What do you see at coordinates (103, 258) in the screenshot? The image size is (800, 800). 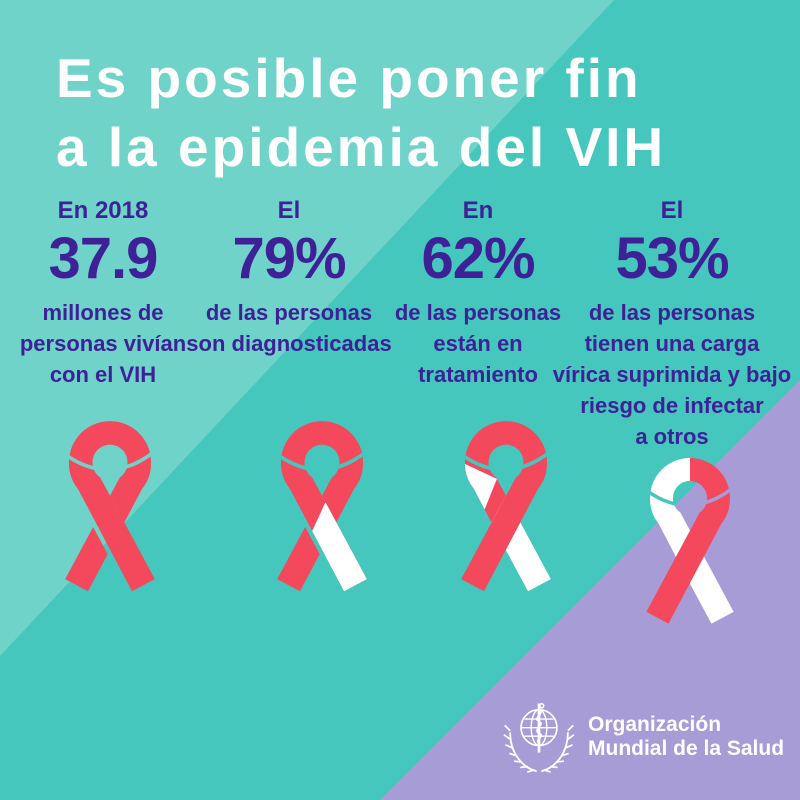 I see `stat-value: 37.9` at bounding box center [103, 258].